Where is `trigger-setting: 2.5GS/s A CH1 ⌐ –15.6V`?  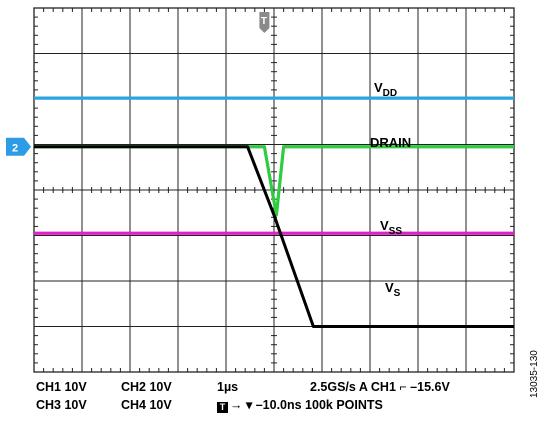
trigger-setting: 2.5GS/s A CH1 ⌐ –15.6V is located at coordinates (380, 387).